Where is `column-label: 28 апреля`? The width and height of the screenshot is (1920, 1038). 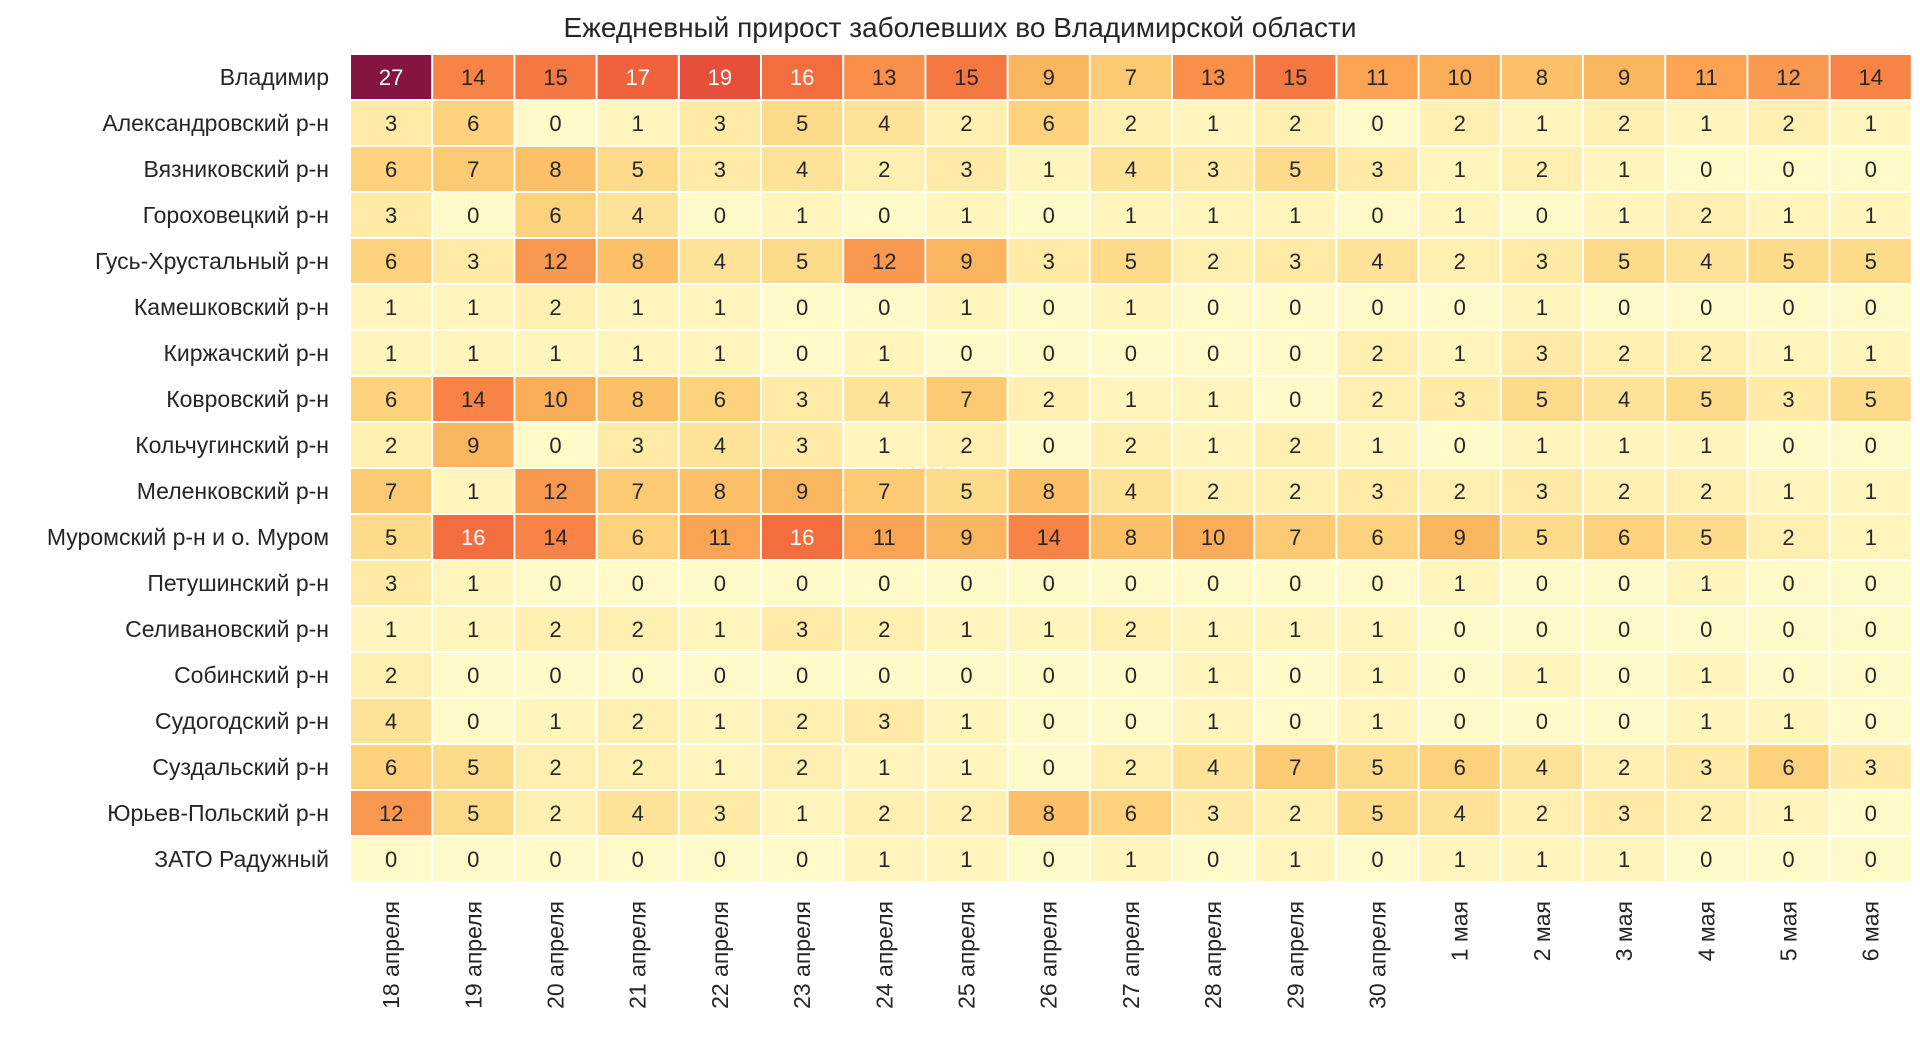
column-label: 28 апреля is located at coordinates (1213, 955).